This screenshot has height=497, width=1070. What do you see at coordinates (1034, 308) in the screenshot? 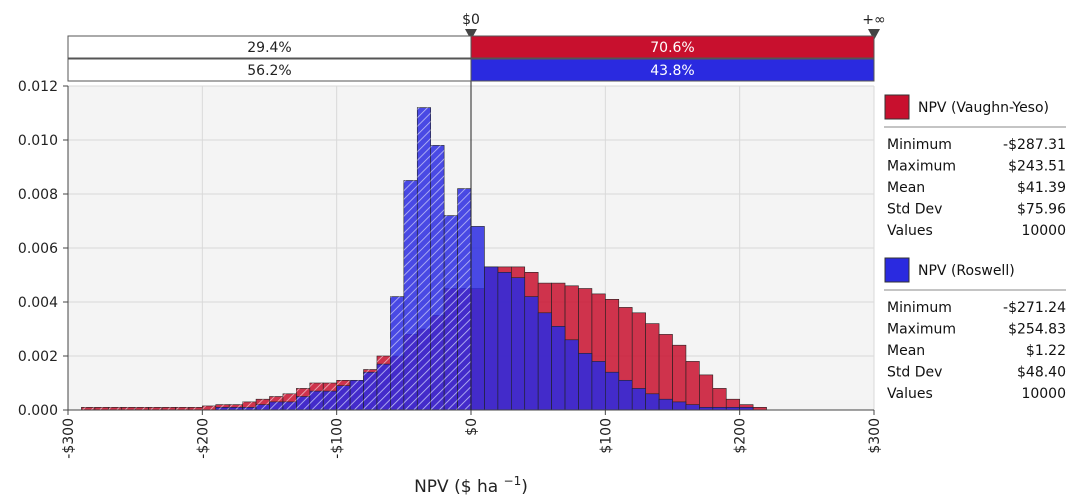
I see `legend-stat-value: -$271.24` at bounding box center [1034, 308].